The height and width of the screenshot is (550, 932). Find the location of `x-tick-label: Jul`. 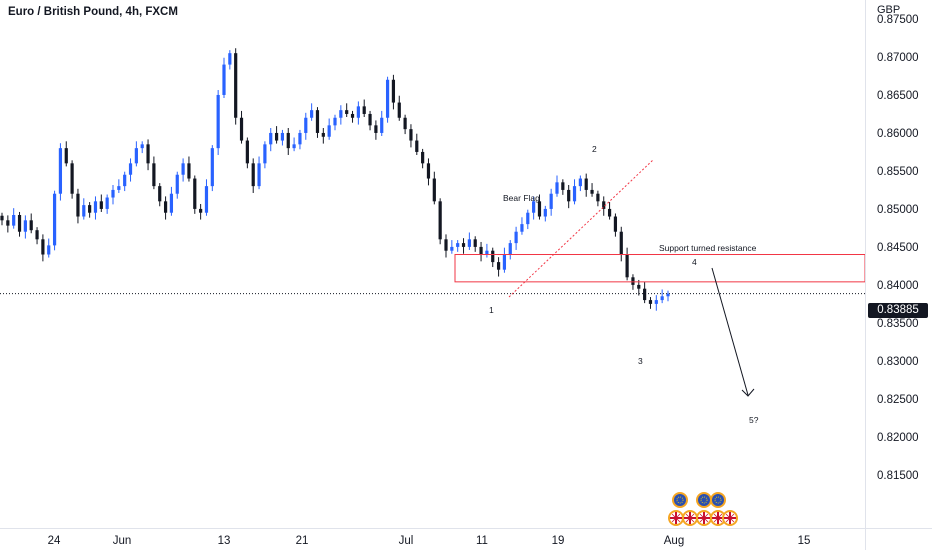

x-tick-label: Jul is located at coordinates (406, 541).